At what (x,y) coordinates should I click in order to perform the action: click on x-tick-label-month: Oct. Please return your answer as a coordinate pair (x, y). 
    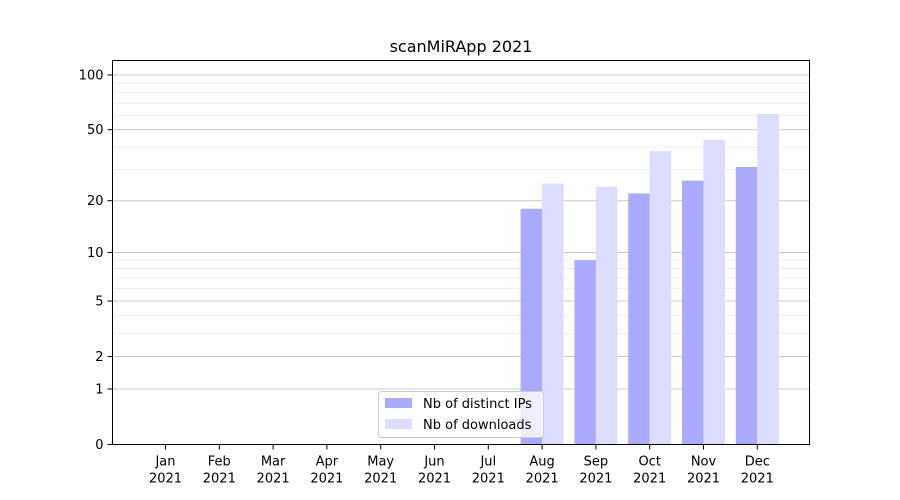
    Looking at the image, I should click on (649, 462).